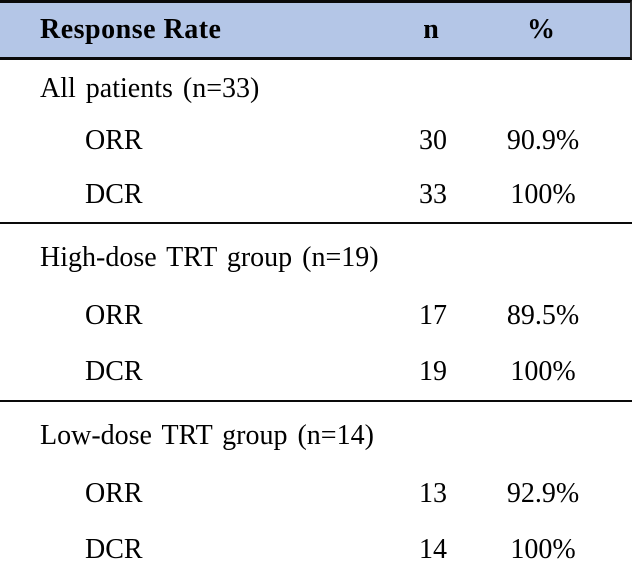 Image resolution: width=632 pixels, height=576 pixels. I want to click on table-row: ORR 30 90.9%, so click(316, 141).